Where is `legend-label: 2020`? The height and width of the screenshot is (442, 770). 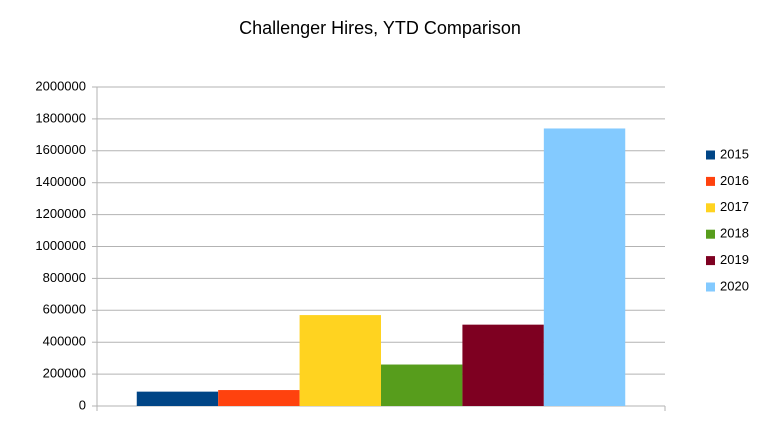 legend-label: 2020 is located at coordinates (734, 285).